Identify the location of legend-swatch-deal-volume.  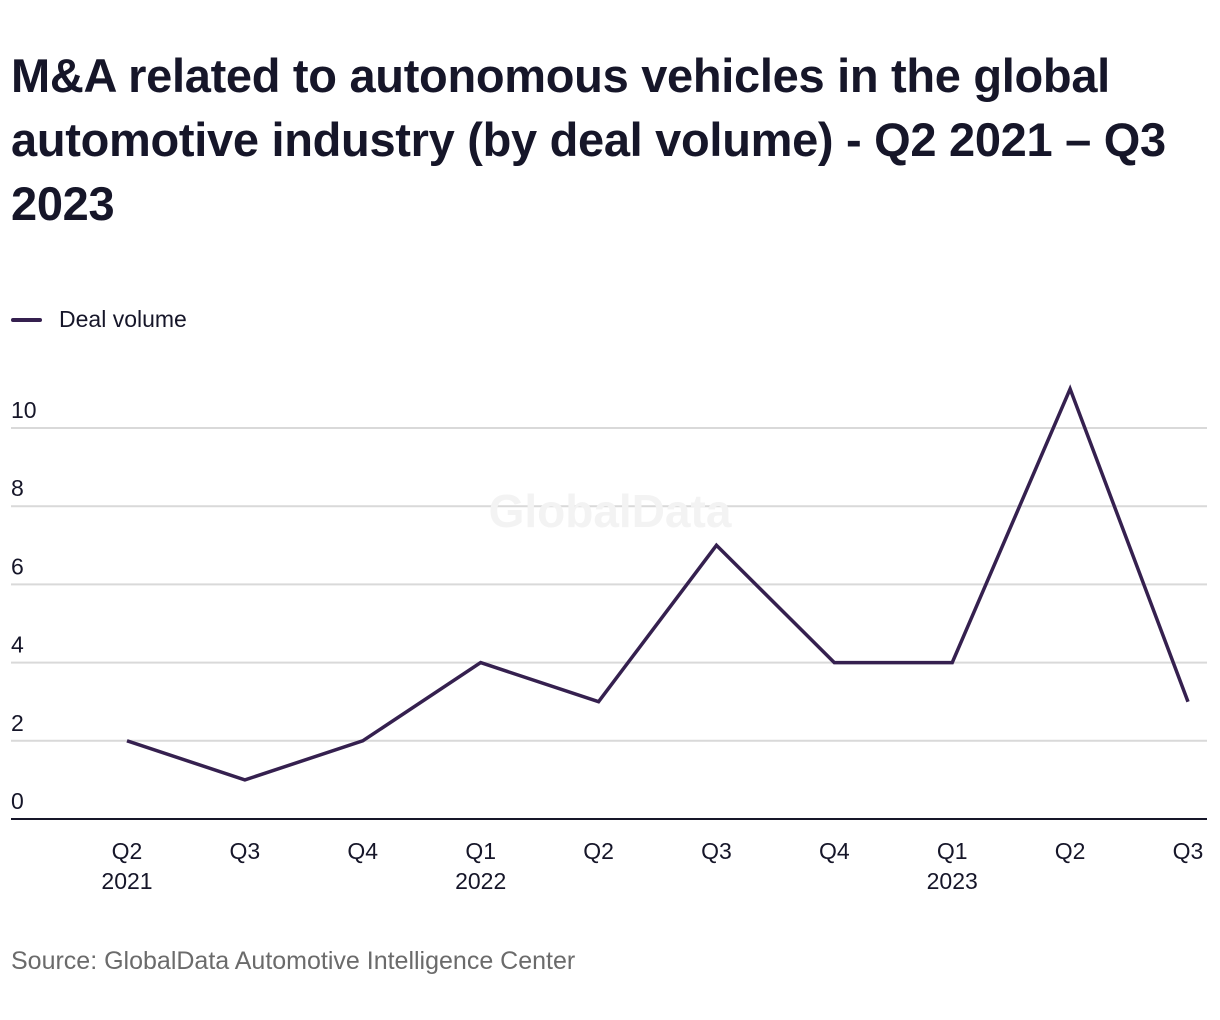
(26, 319).